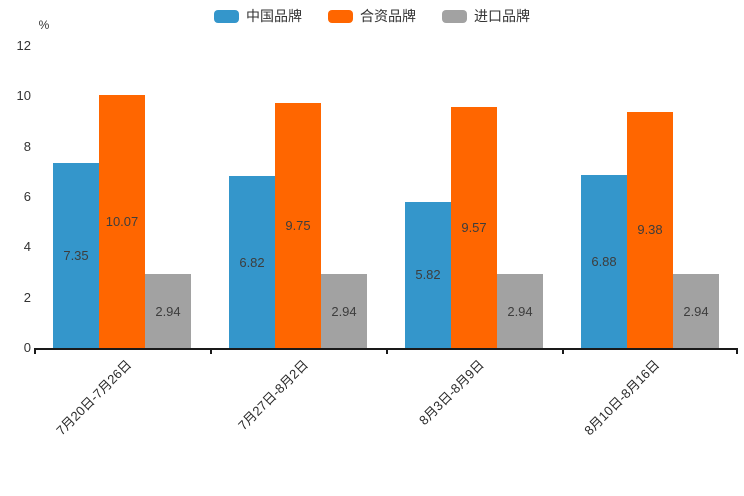  I want to click on bar-合资品牌-1: 10.07, so click(122, 221).